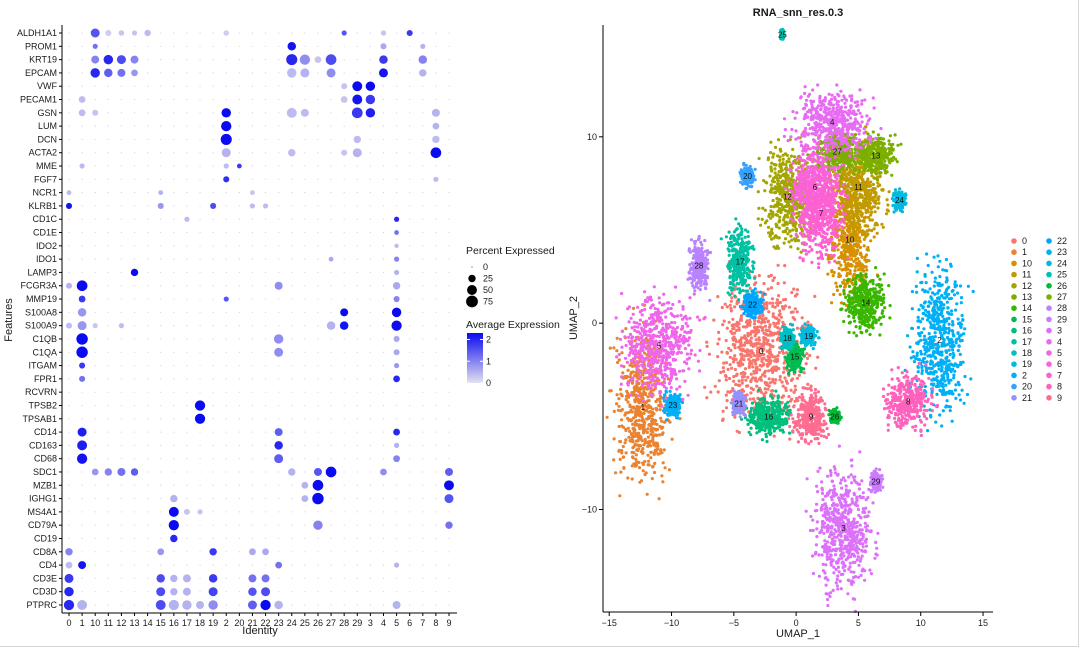 The image size is (1080, 648). What do you see at coordinates (226, 623) in the screenshot?
I see `identity-tick-label: 2` at bounding box center [226, 623].